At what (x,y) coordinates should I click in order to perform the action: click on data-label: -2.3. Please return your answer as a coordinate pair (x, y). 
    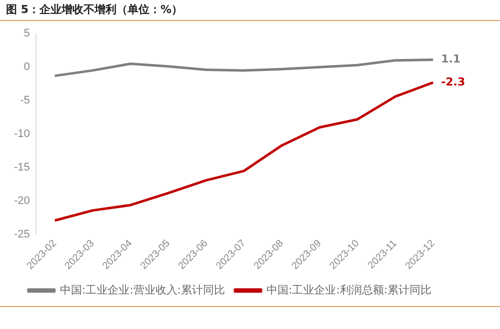
    Looking at the image, I should click on (453, 81).